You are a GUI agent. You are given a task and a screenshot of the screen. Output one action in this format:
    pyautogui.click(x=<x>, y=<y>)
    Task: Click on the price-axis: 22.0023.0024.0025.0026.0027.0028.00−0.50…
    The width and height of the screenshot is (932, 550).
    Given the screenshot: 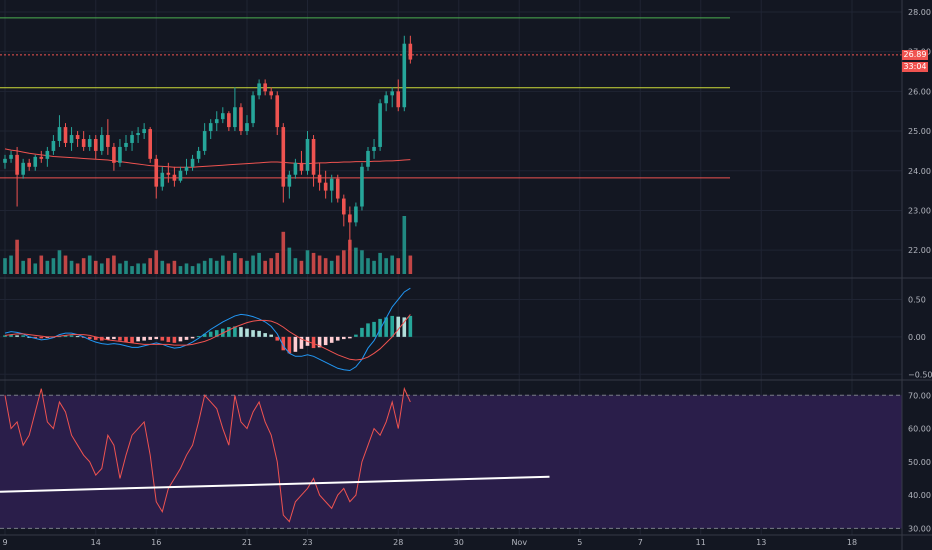 What is the action you would take?
    pyautogui.click(x=920, y=270)
    